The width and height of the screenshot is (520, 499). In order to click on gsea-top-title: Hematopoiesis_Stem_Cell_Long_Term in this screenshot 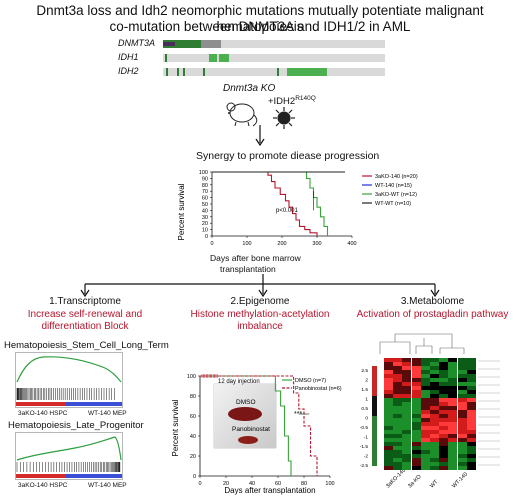, I will do `click(86, 345)`.